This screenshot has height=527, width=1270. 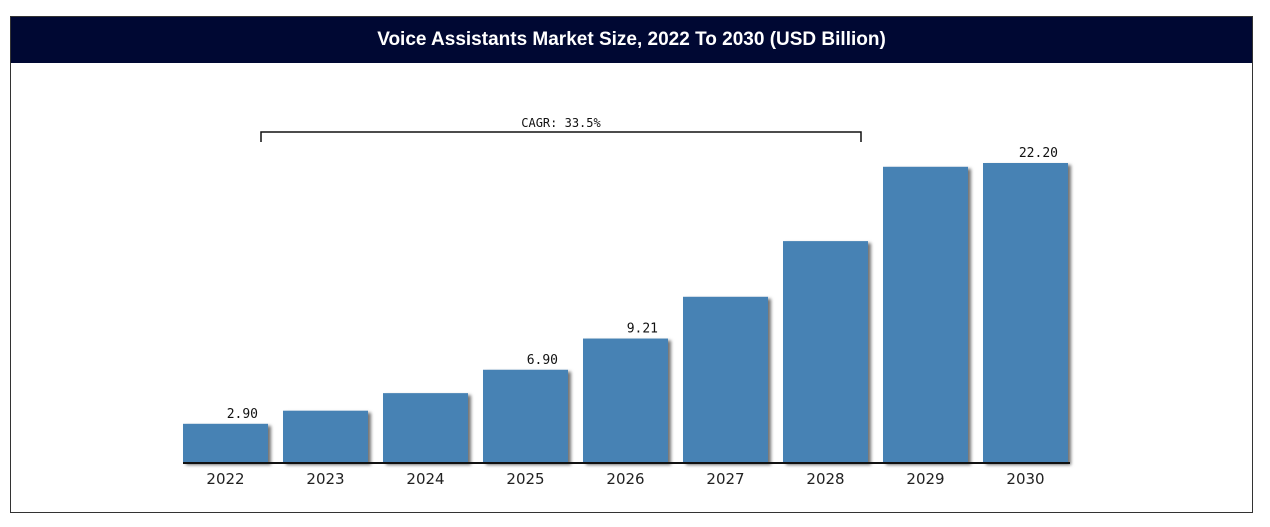 I want to click on x-tick-2022: 2022, so click(x=225, y=479).